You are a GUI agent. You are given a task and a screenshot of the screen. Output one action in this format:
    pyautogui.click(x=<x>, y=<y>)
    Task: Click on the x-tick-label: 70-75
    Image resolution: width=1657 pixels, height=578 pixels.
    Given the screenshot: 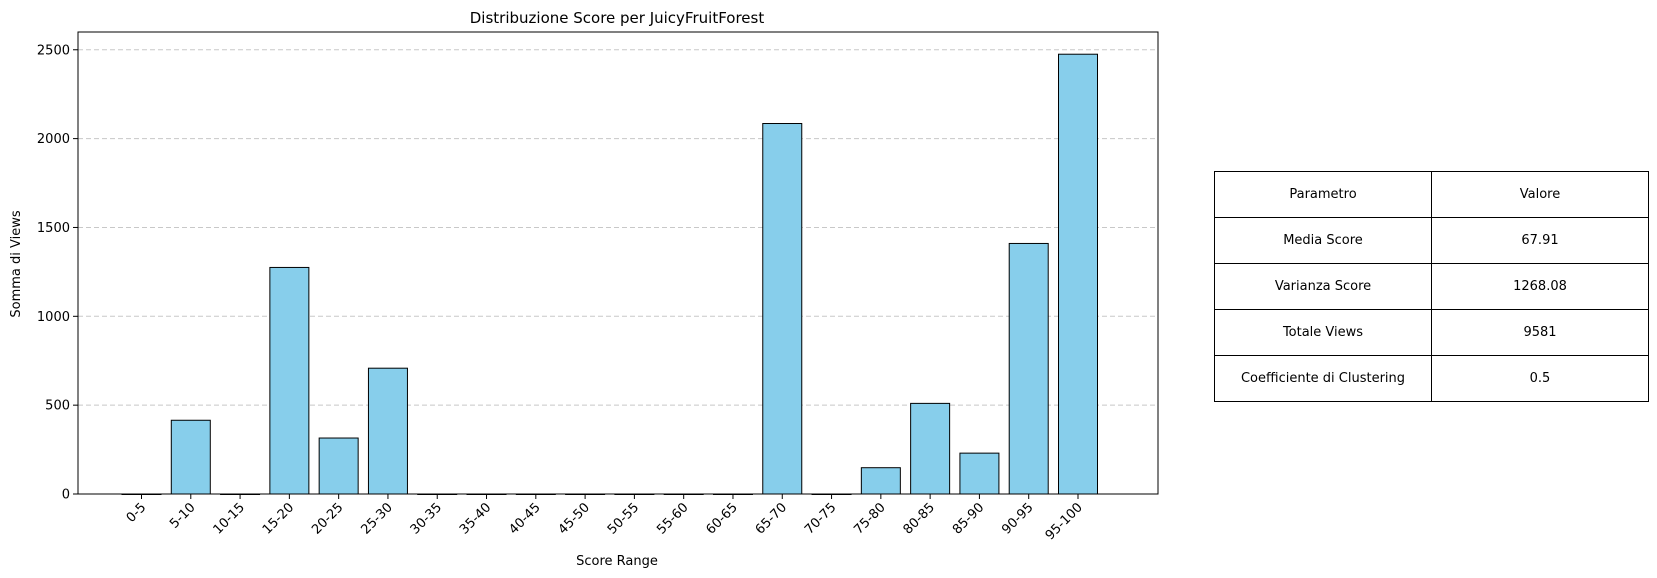 What is the action you would take?
    pyautogui.click(x=820, y=518)
    